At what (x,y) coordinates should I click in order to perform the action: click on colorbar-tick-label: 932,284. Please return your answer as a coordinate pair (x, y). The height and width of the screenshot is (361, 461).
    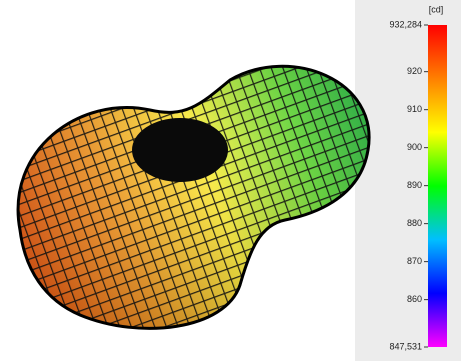
    Looking at the image, I should click on (405, 24).